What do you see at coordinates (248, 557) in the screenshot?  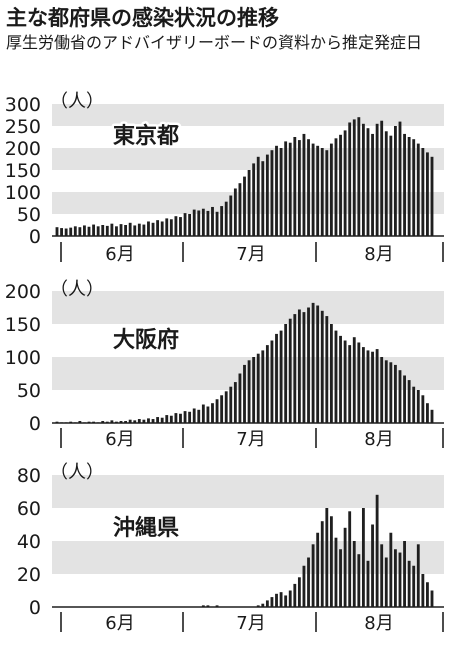 I see `grid-band` at bounding box center [248, 557].